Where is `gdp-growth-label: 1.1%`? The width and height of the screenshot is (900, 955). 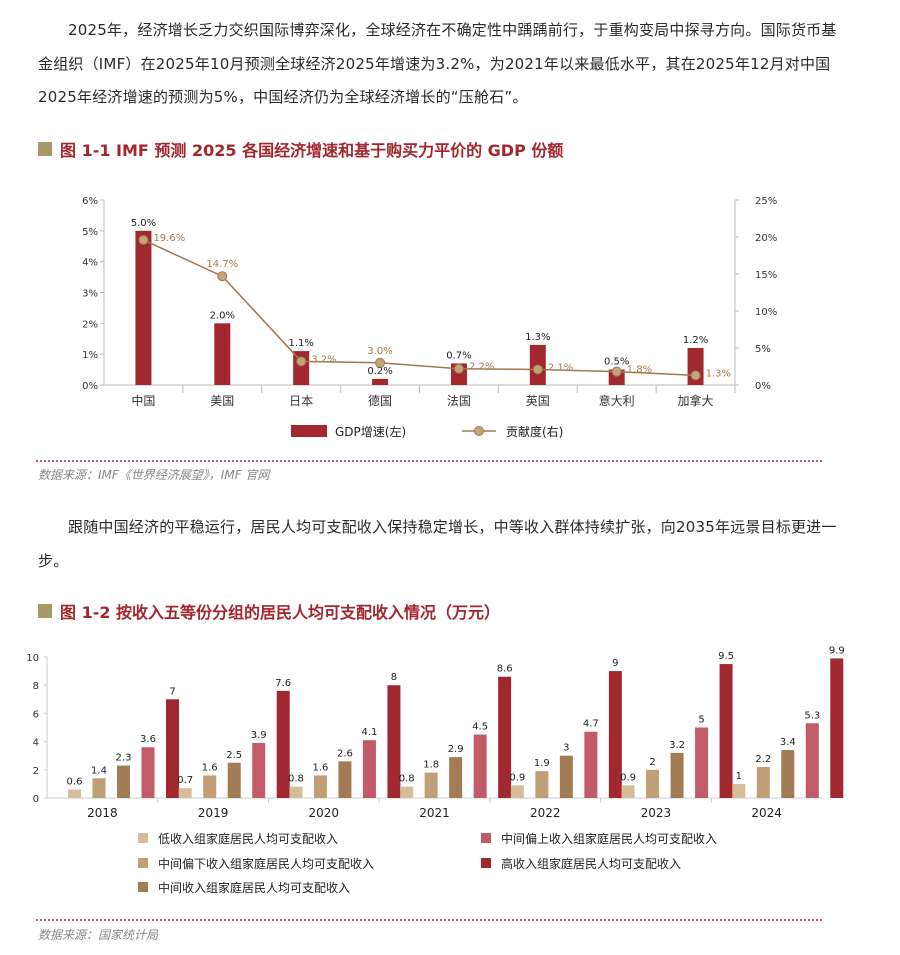 gdp-growth-label: 1.1% is located at coordinates (300, 343).